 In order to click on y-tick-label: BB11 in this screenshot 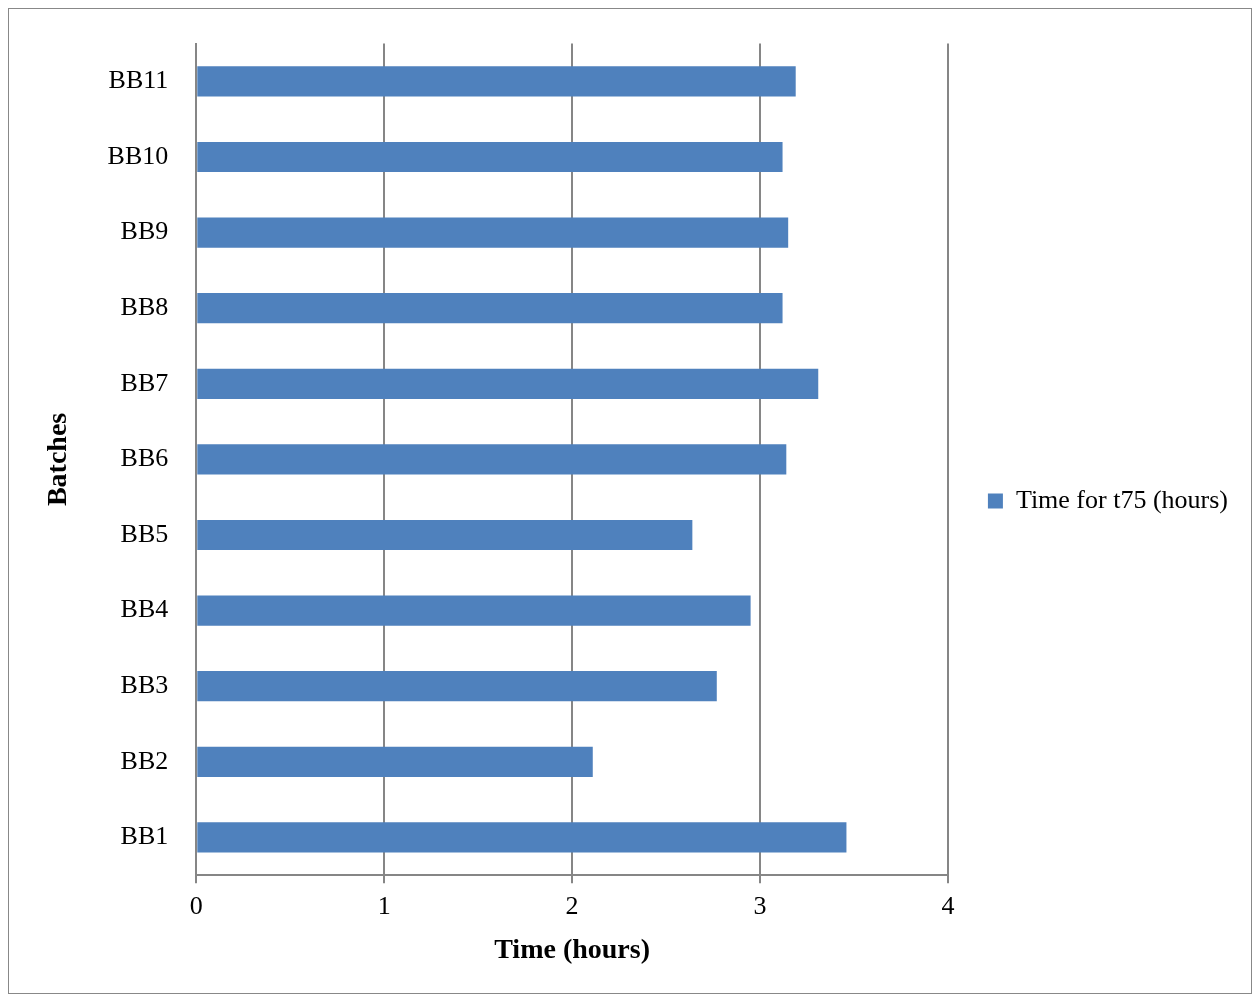, I will do `click(138, 80)`.